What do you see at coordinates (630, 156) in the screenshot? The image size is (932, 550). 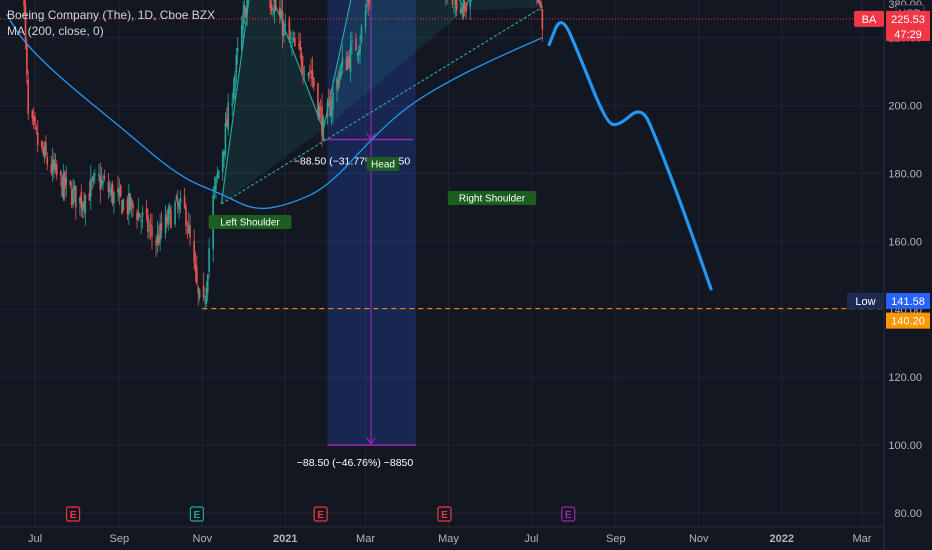 I see `projection-curve` at bounding box center [630, 156].